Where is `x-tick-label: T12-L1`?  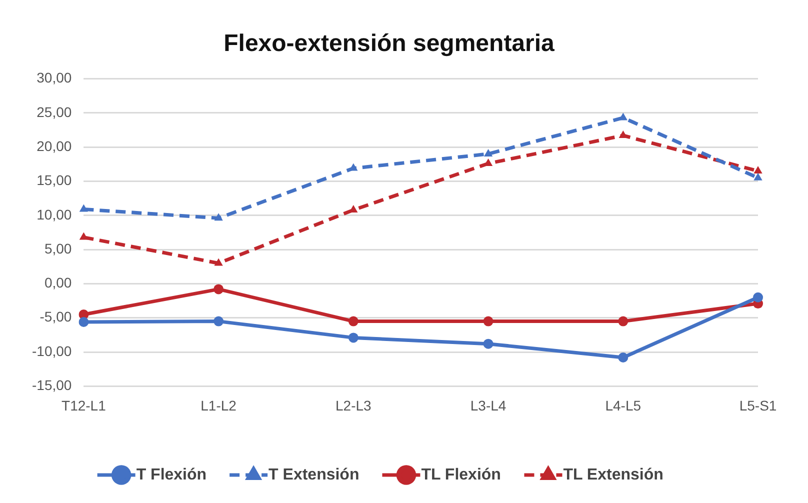 x-tick-label: T12-L1 is located at coordinates (84, 405).